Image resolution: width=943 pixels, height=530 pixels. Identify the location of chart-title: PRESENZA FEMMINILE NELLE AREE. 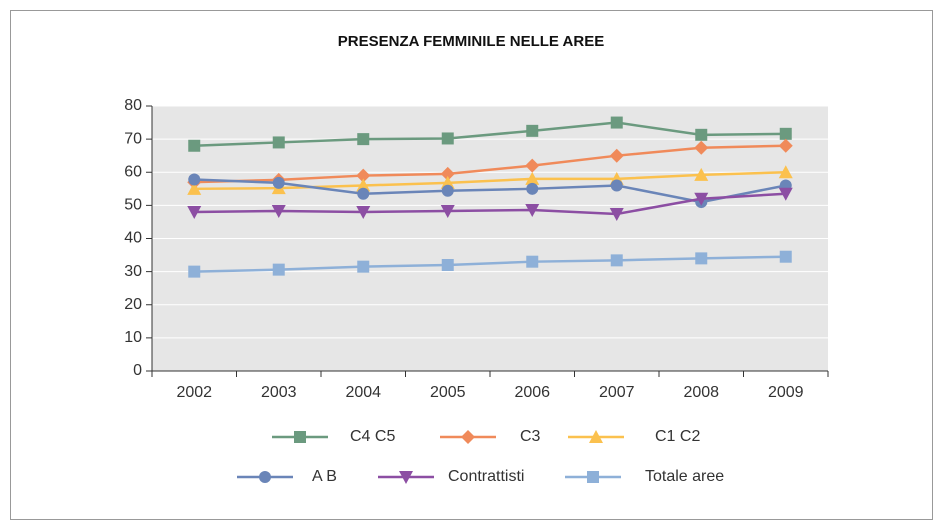
(471, 41).